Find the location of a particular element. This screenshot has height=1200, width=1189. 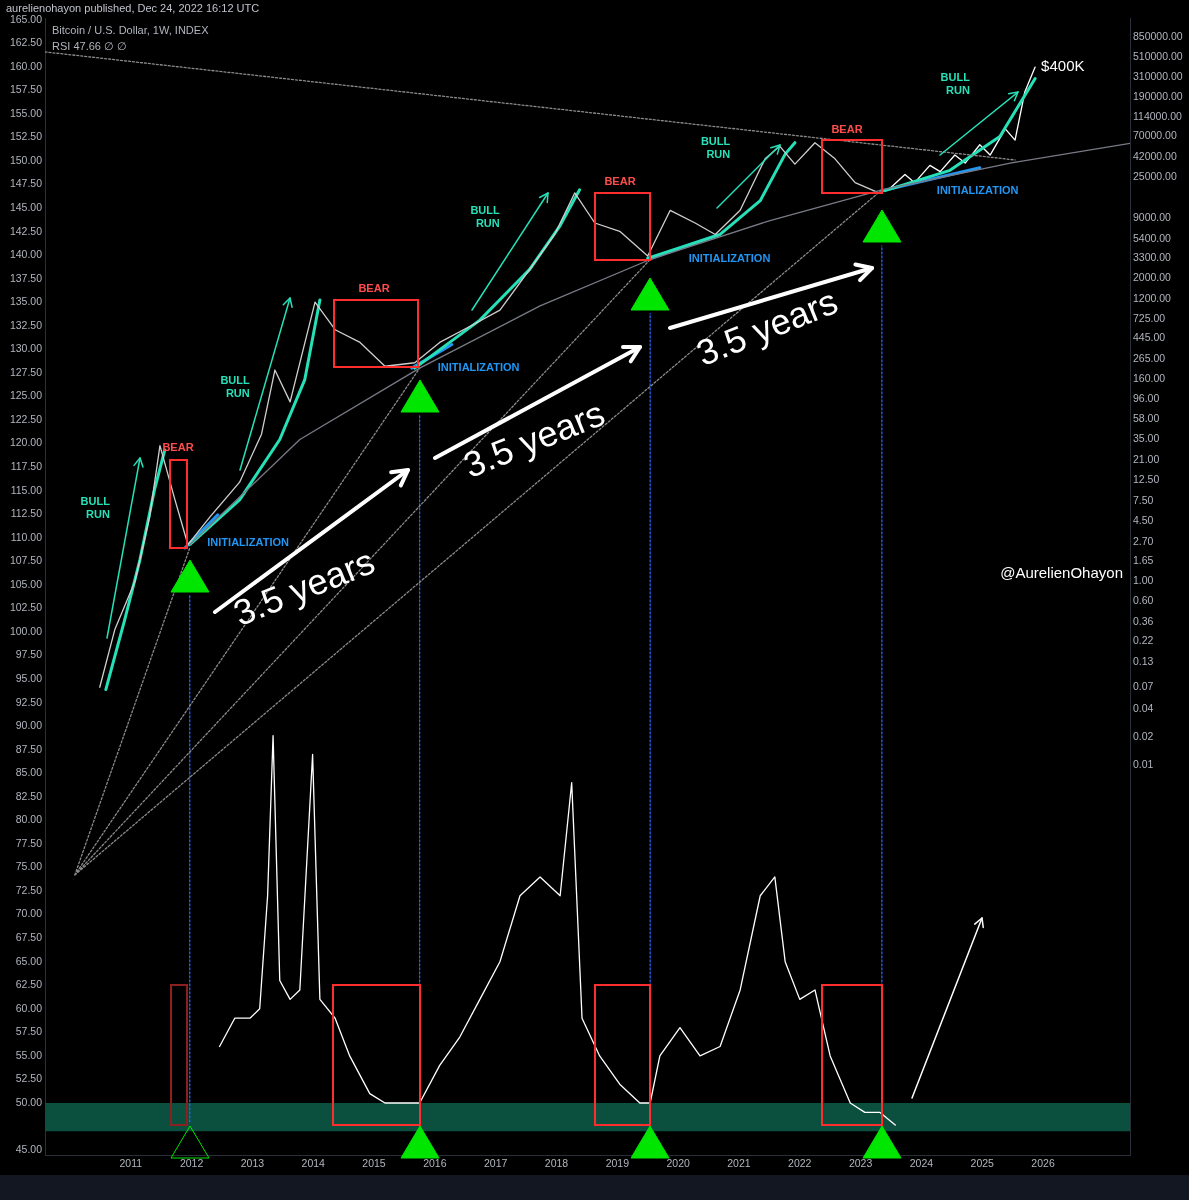

y-tick-label: 82.50 is located at coordinates (29, 795).